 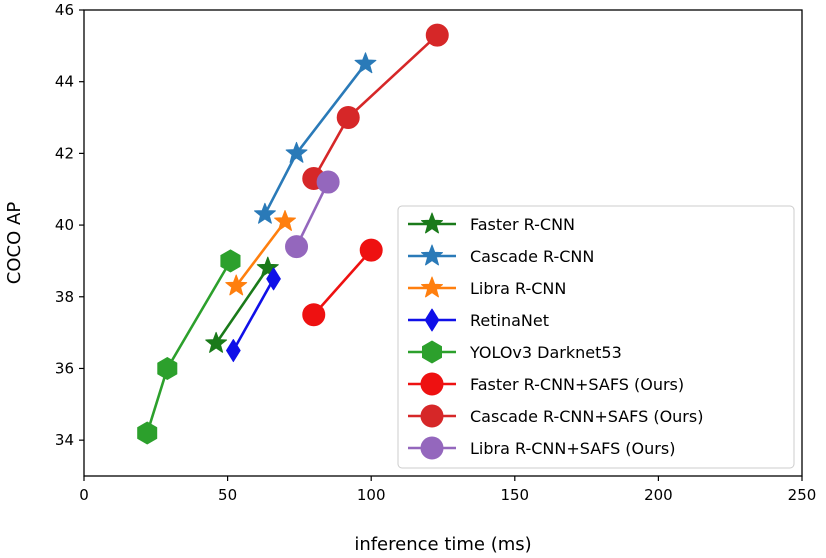 What do you see at coordinates (315, 138) in the screenshot?
I see `series-cascade-r-cnn` at bounding box center [315, 138].